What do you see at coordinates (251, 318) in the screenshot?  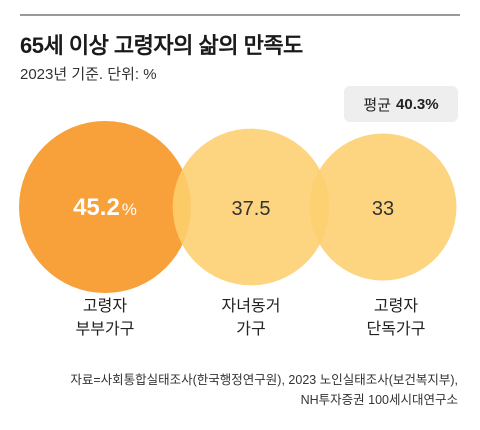 I see `category-label-2: 자녀동거 가구` at bounding box center [251, 318].